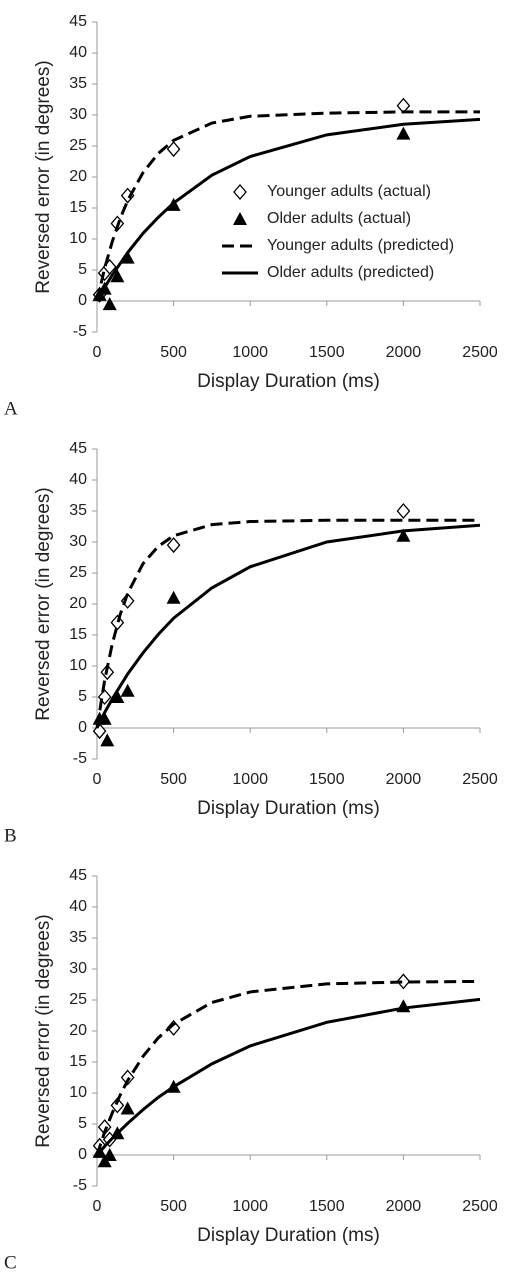 Image resolution: width=506 pixels, height=1280 pixels. Describe the element at coordinates (10, 1262) in the screenshot. I see `panel-label: C` at that location.